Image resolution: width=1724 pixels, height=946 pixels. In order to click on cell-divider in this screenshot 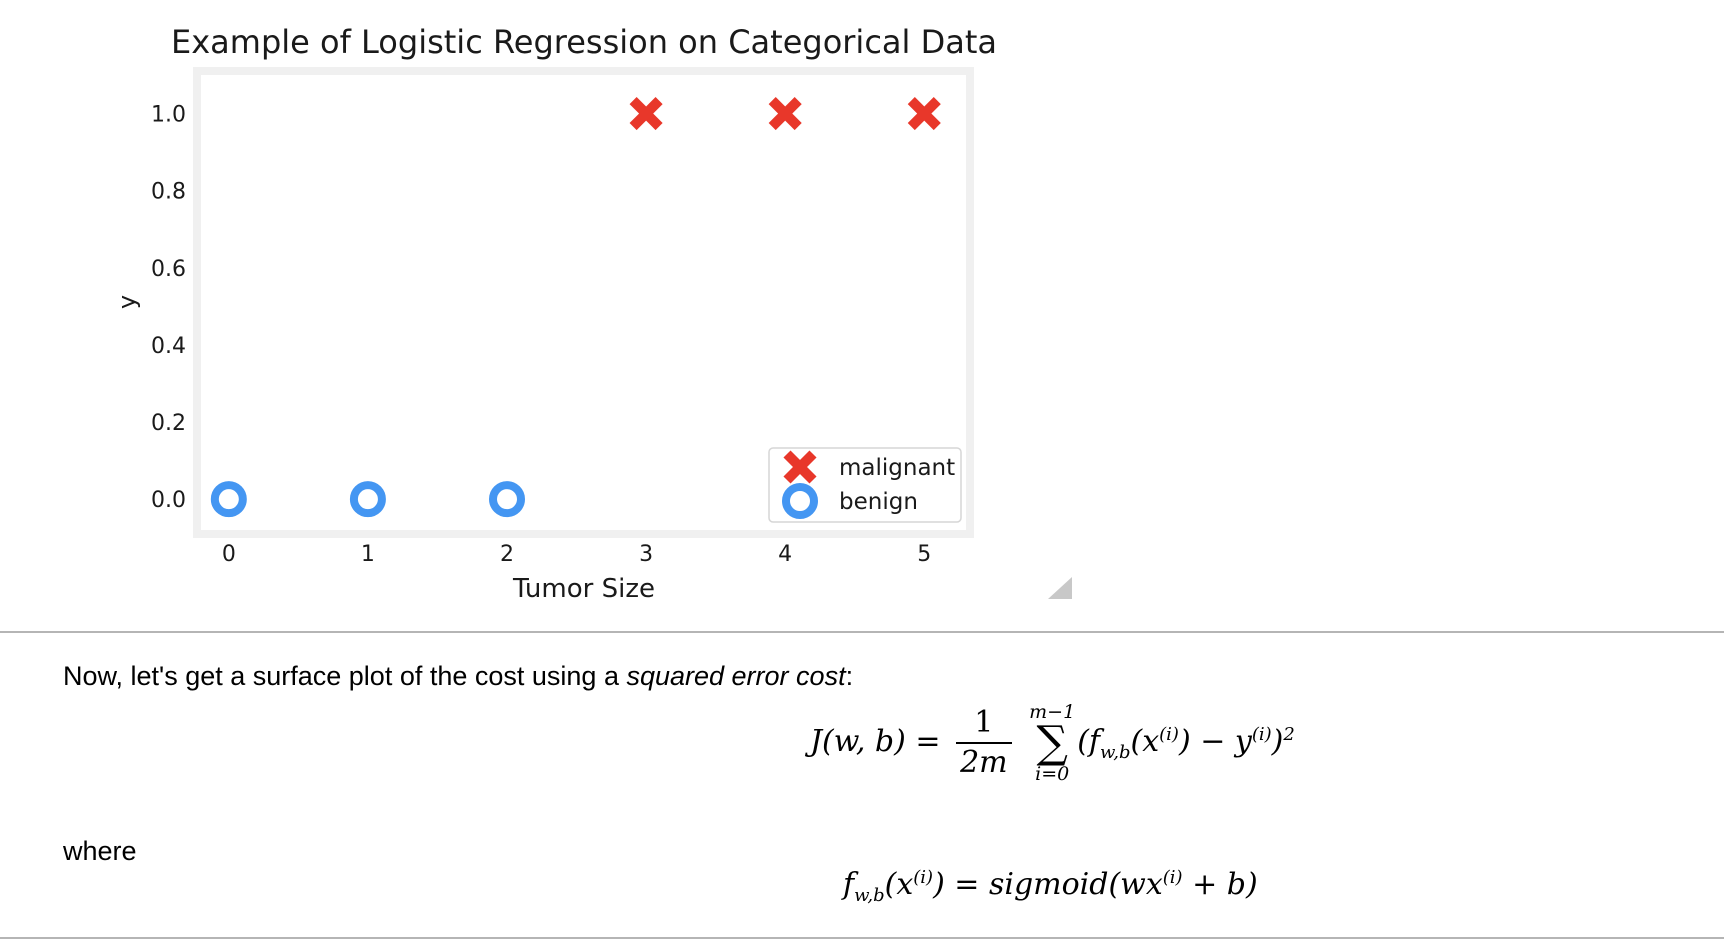, I will do `click(862, 632)`.